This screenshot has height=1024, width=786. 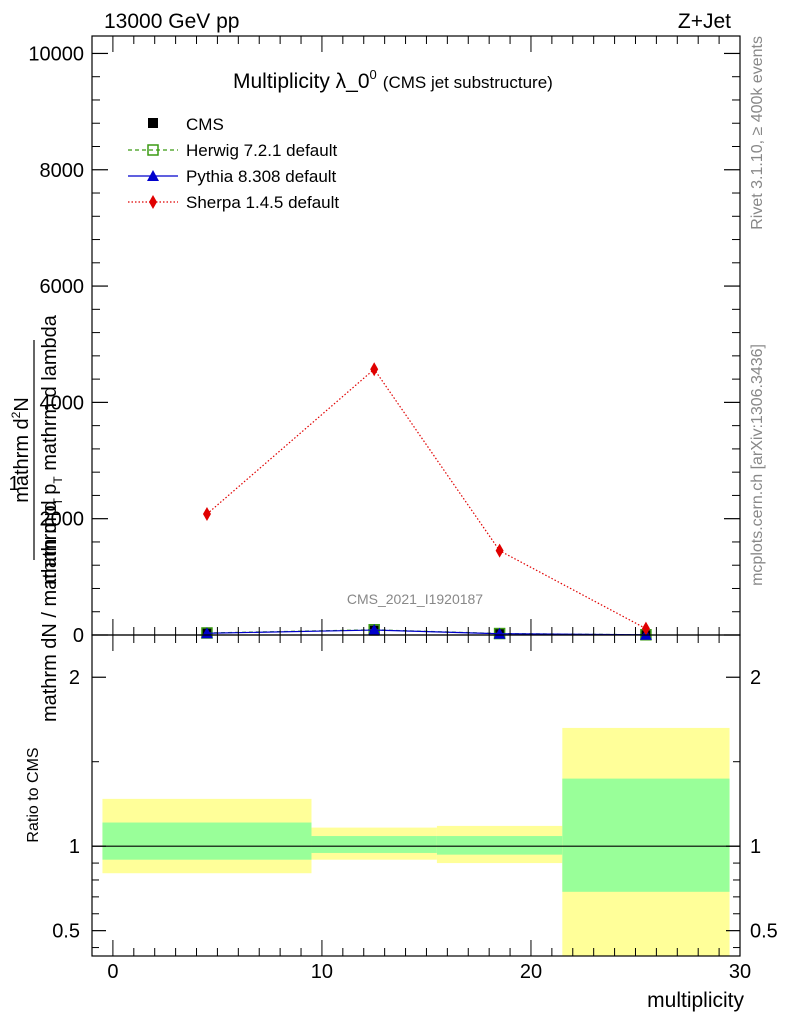 I want to click on xtick-label-1: 10, so click(x=322, y=972).